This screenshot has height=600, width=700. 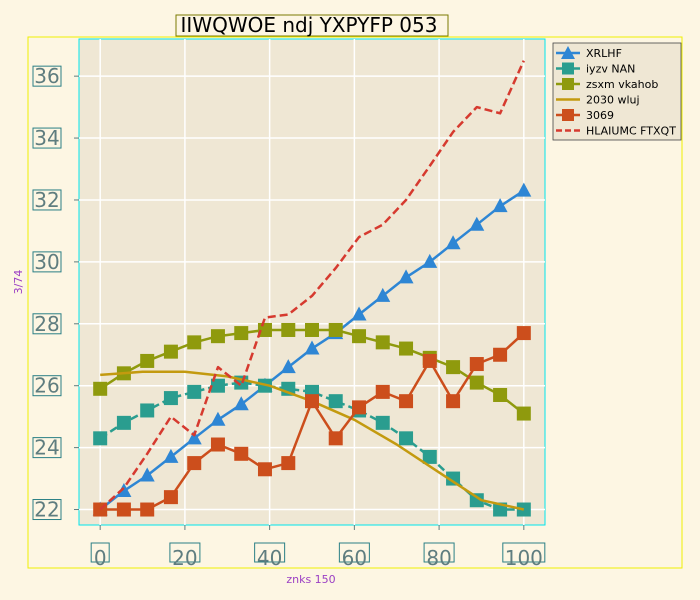 I want to click on x-tick-label: 80, so click(x=438, y=558).